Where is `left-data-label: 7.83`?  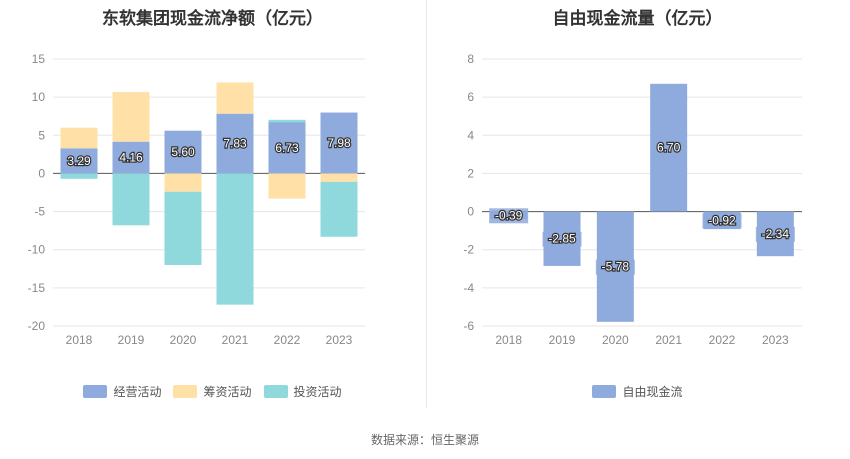 left-data-label: 7.83 is located at coordinates (235, 144).